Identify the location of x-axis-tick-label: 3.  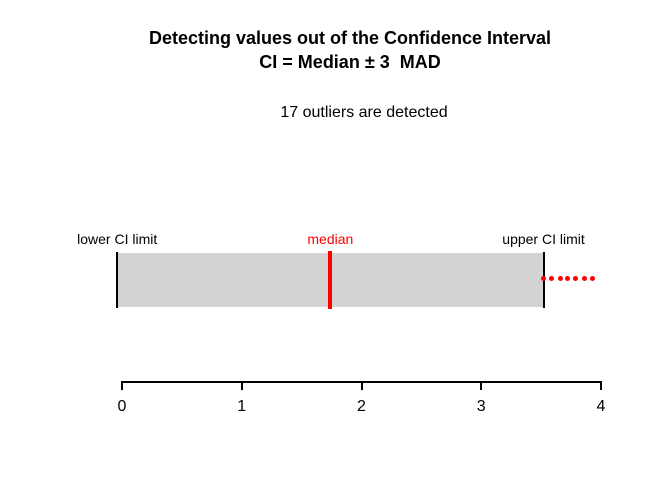
(481, 406).